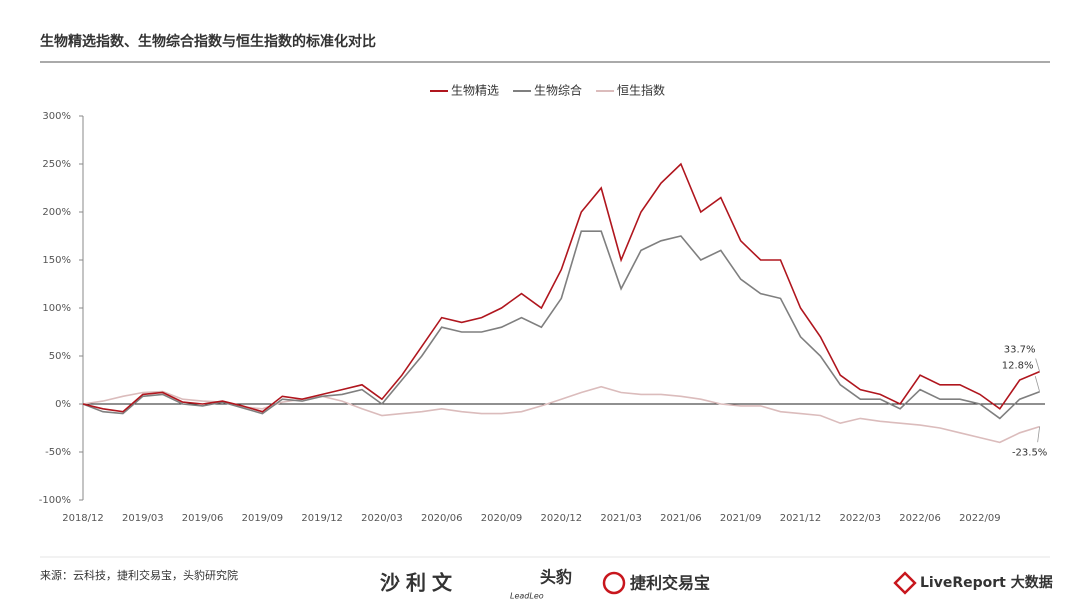 This screenshot has height=608, width=1080. What do you see at coordinates (475, 91) in the screenshot?
I see `legend-label: 生物精选` at bounding box center [475, 91].